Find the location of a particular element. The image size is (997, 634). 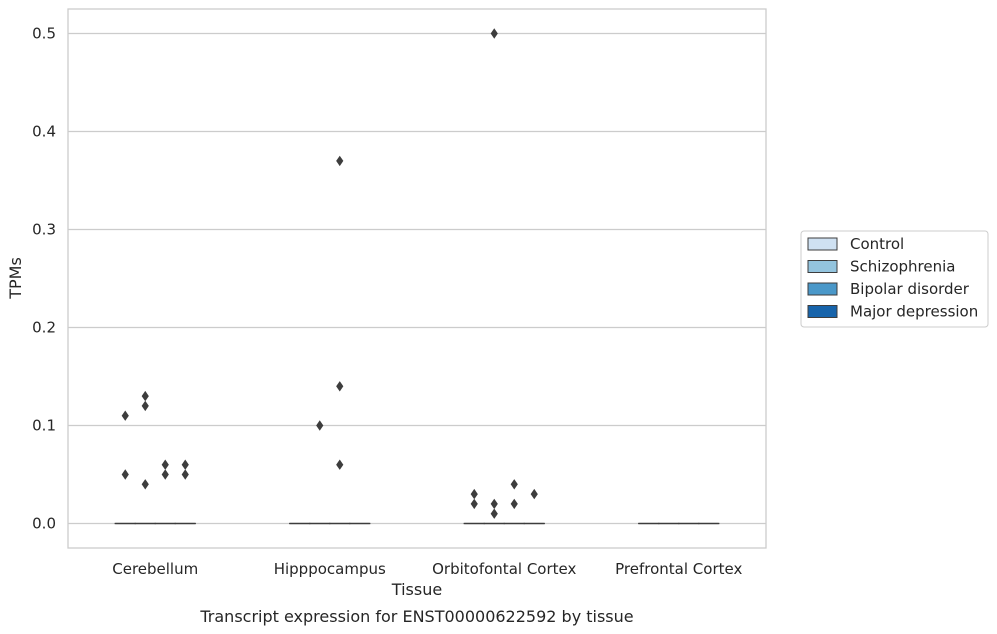

x-tick-label: Orbitofontal Cortex is located at coordinates (504, 569).